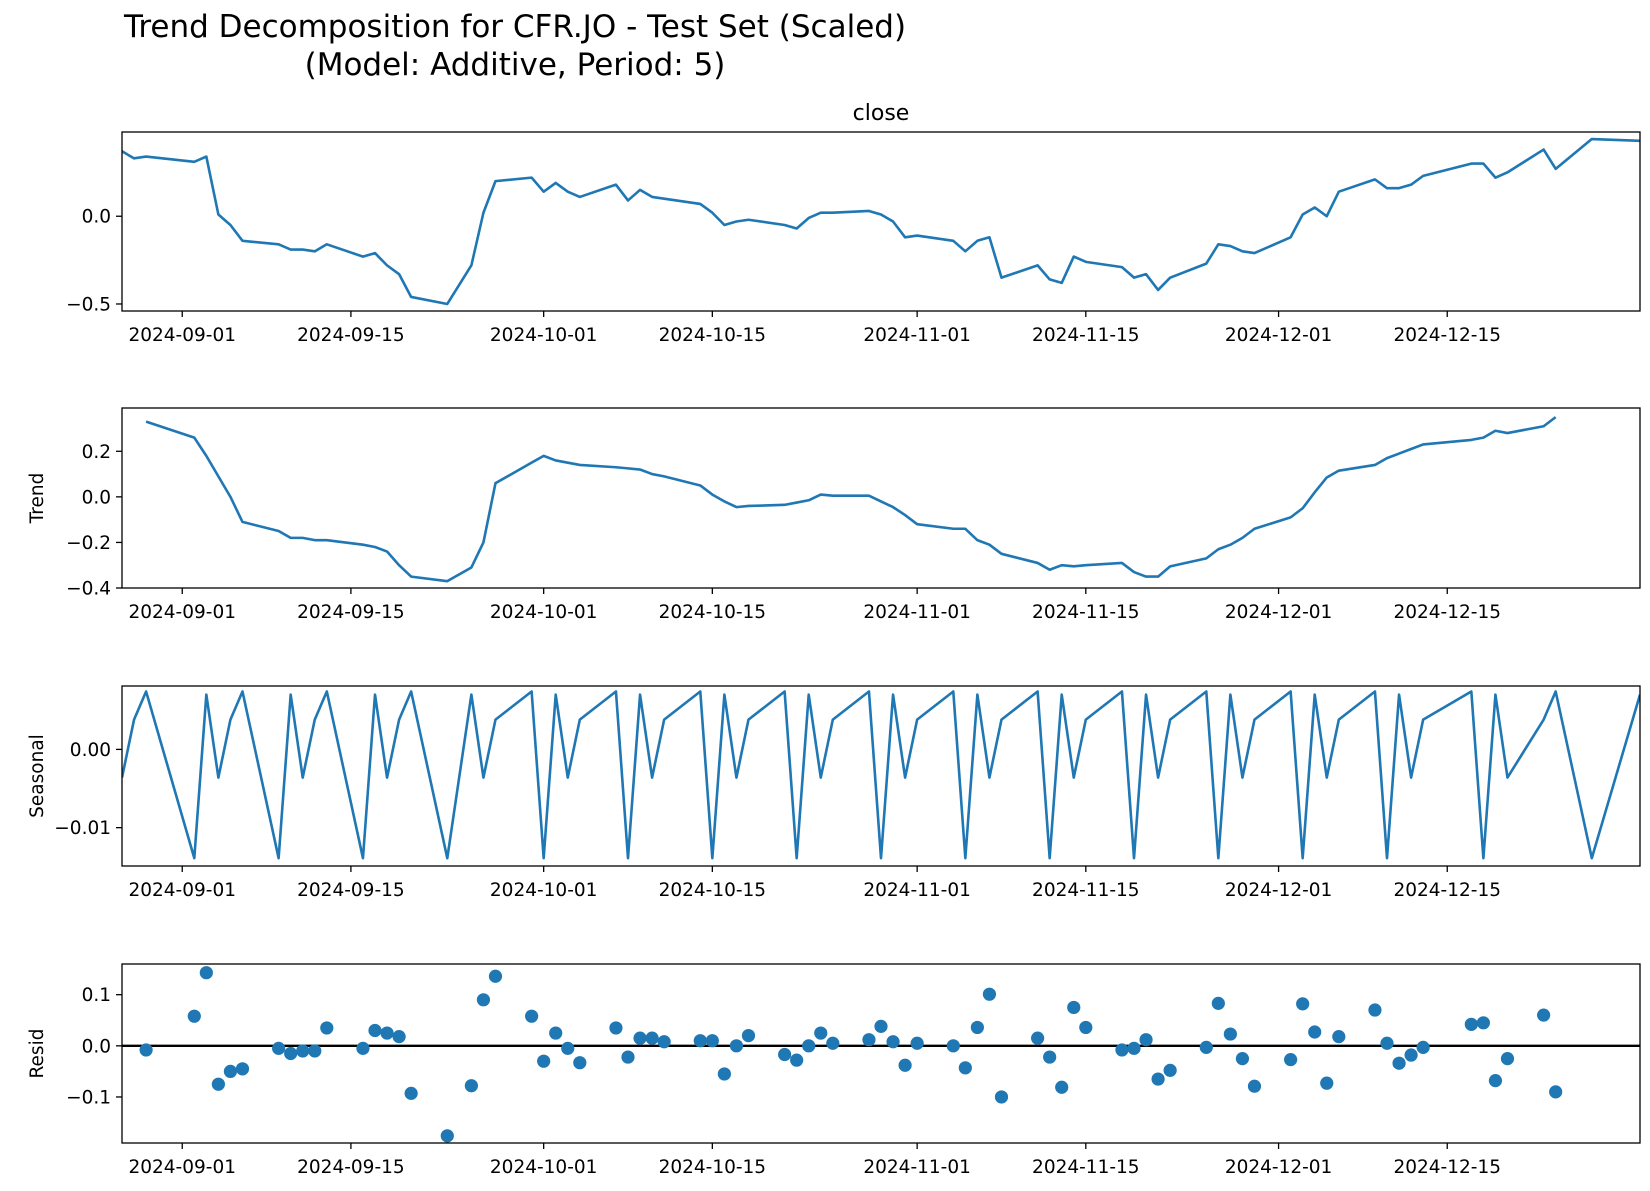 The width and height of the screenshot is (1650, 1191). What do you see at coordinates (881, 1053) in the screenshot?
I see `resid-axes-frame` at bounding box center [881, 1053].